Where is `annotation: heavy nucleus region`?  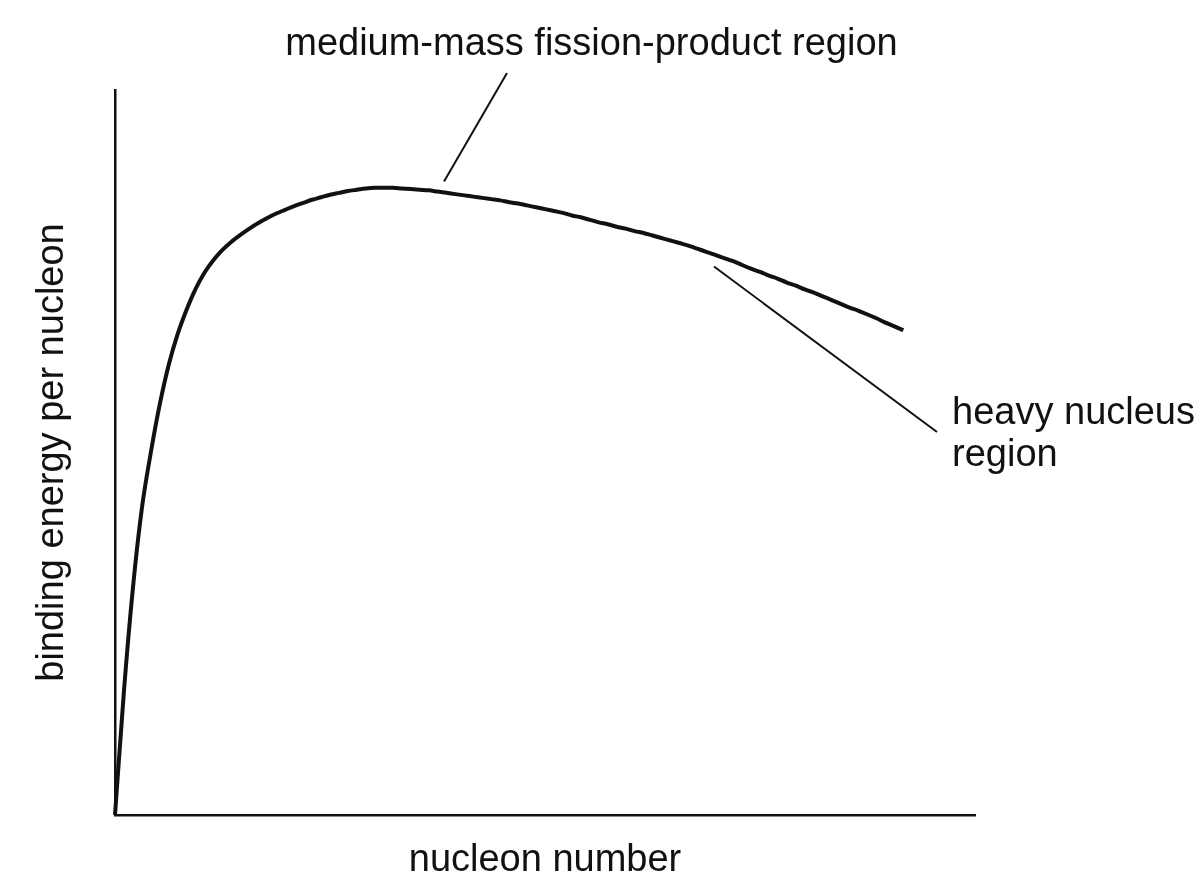
annotation: heavy nucleus region is located at coordinates (1073, 432).